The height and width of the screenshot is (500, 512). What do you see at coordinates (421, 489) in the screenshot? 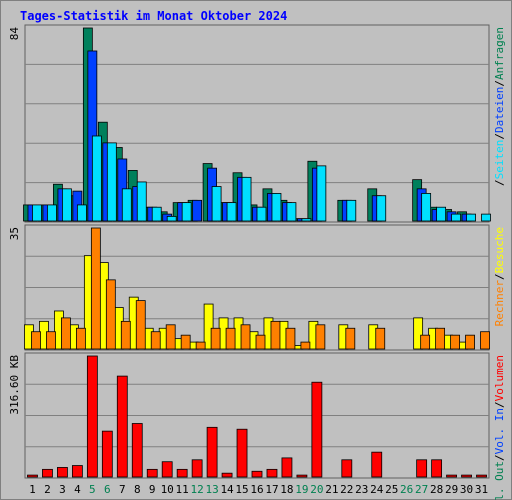
I see `x-tick-label-27: 27` at bounding box center [421, 489].